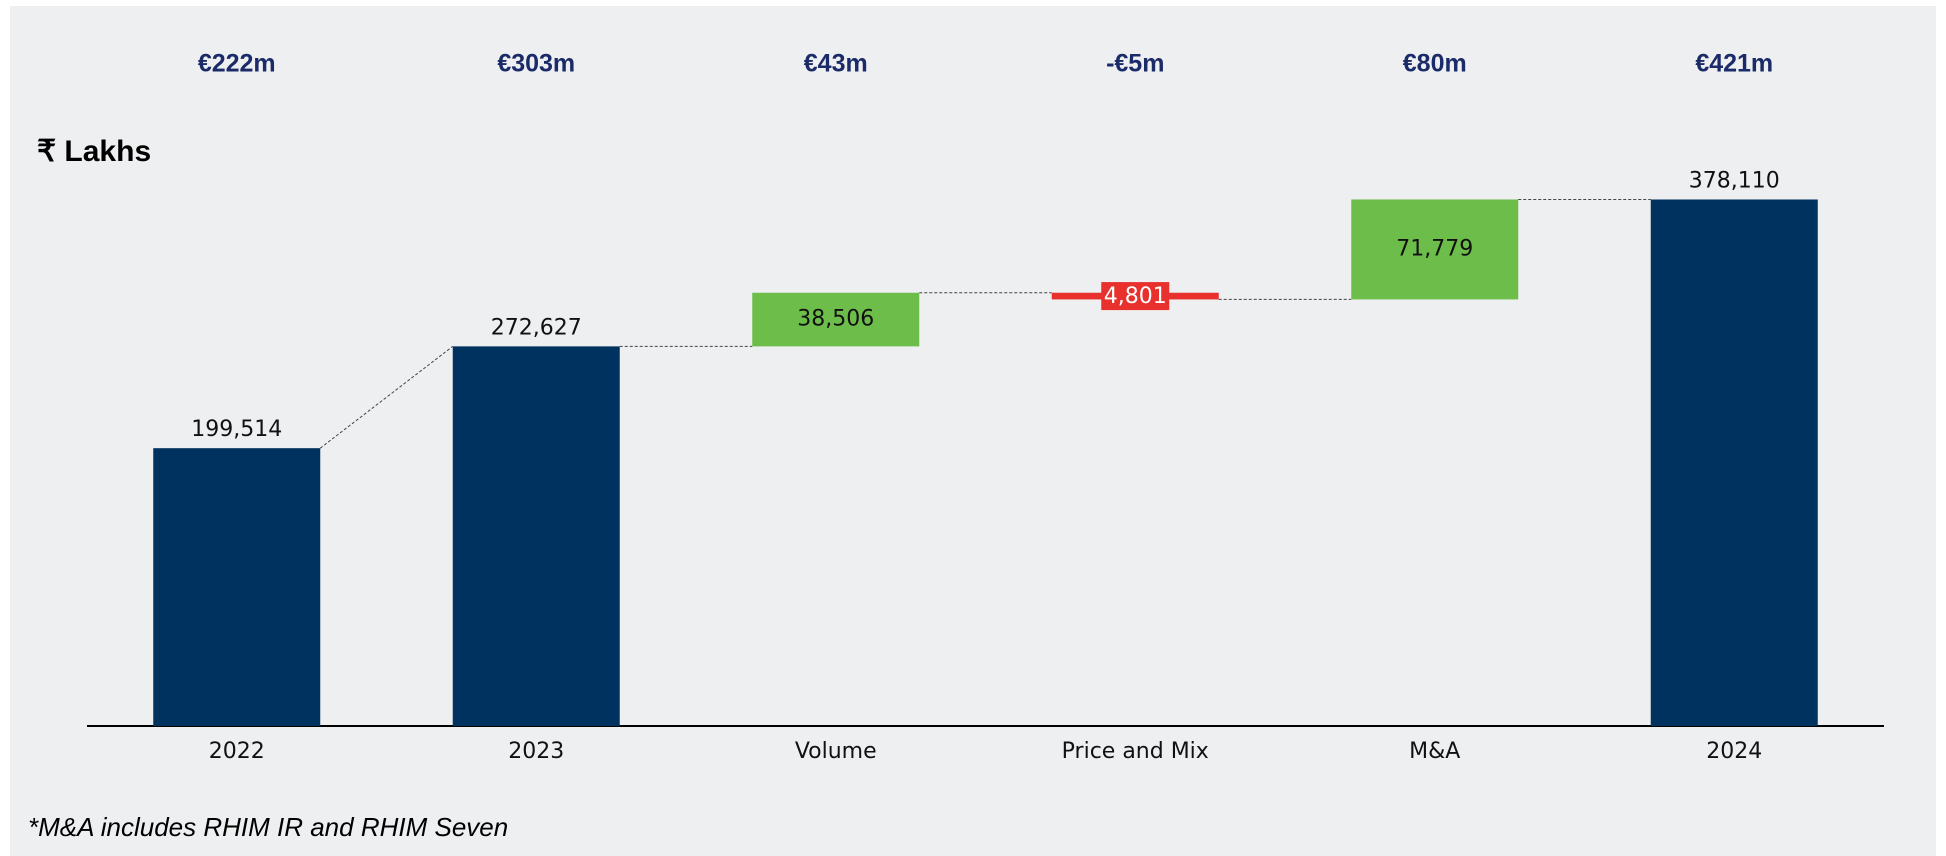 The width and height of the screenshot is (1946, 856). Describe the element at coordinates (1135, 64) in the screenshot. I see `annotation: -€5m` at that location.